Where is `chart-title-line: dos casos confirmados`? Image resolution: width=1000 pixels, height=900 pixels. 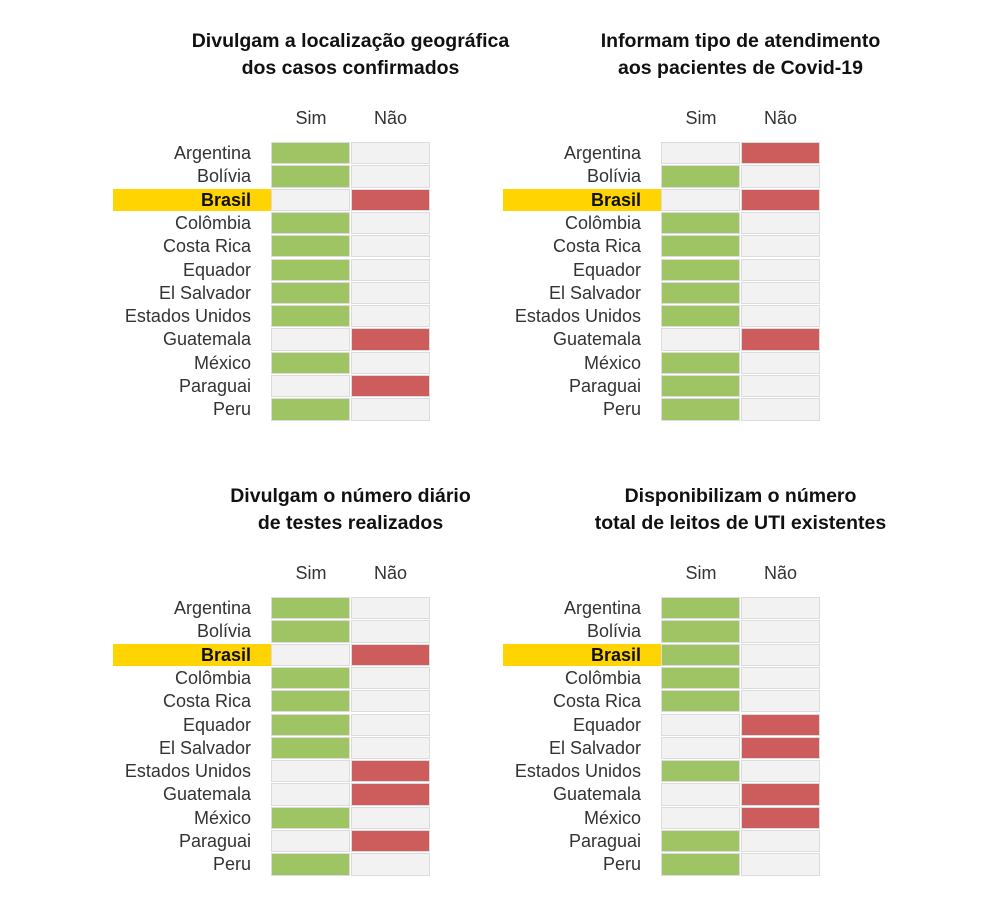
chart-title-line: dos casos confirmados is located at coordinates (350, 68).